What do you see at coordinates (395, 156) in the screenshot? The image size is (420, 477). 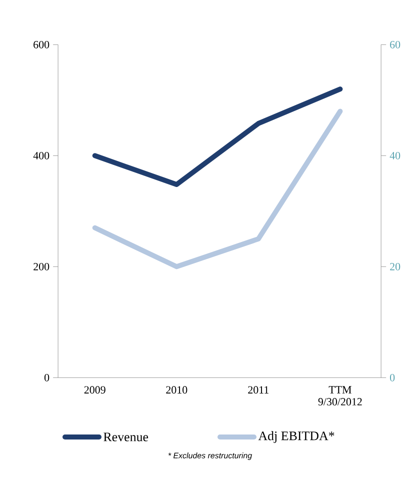 I see `y2-tick-label: 40` at bounding box center [395, 156].